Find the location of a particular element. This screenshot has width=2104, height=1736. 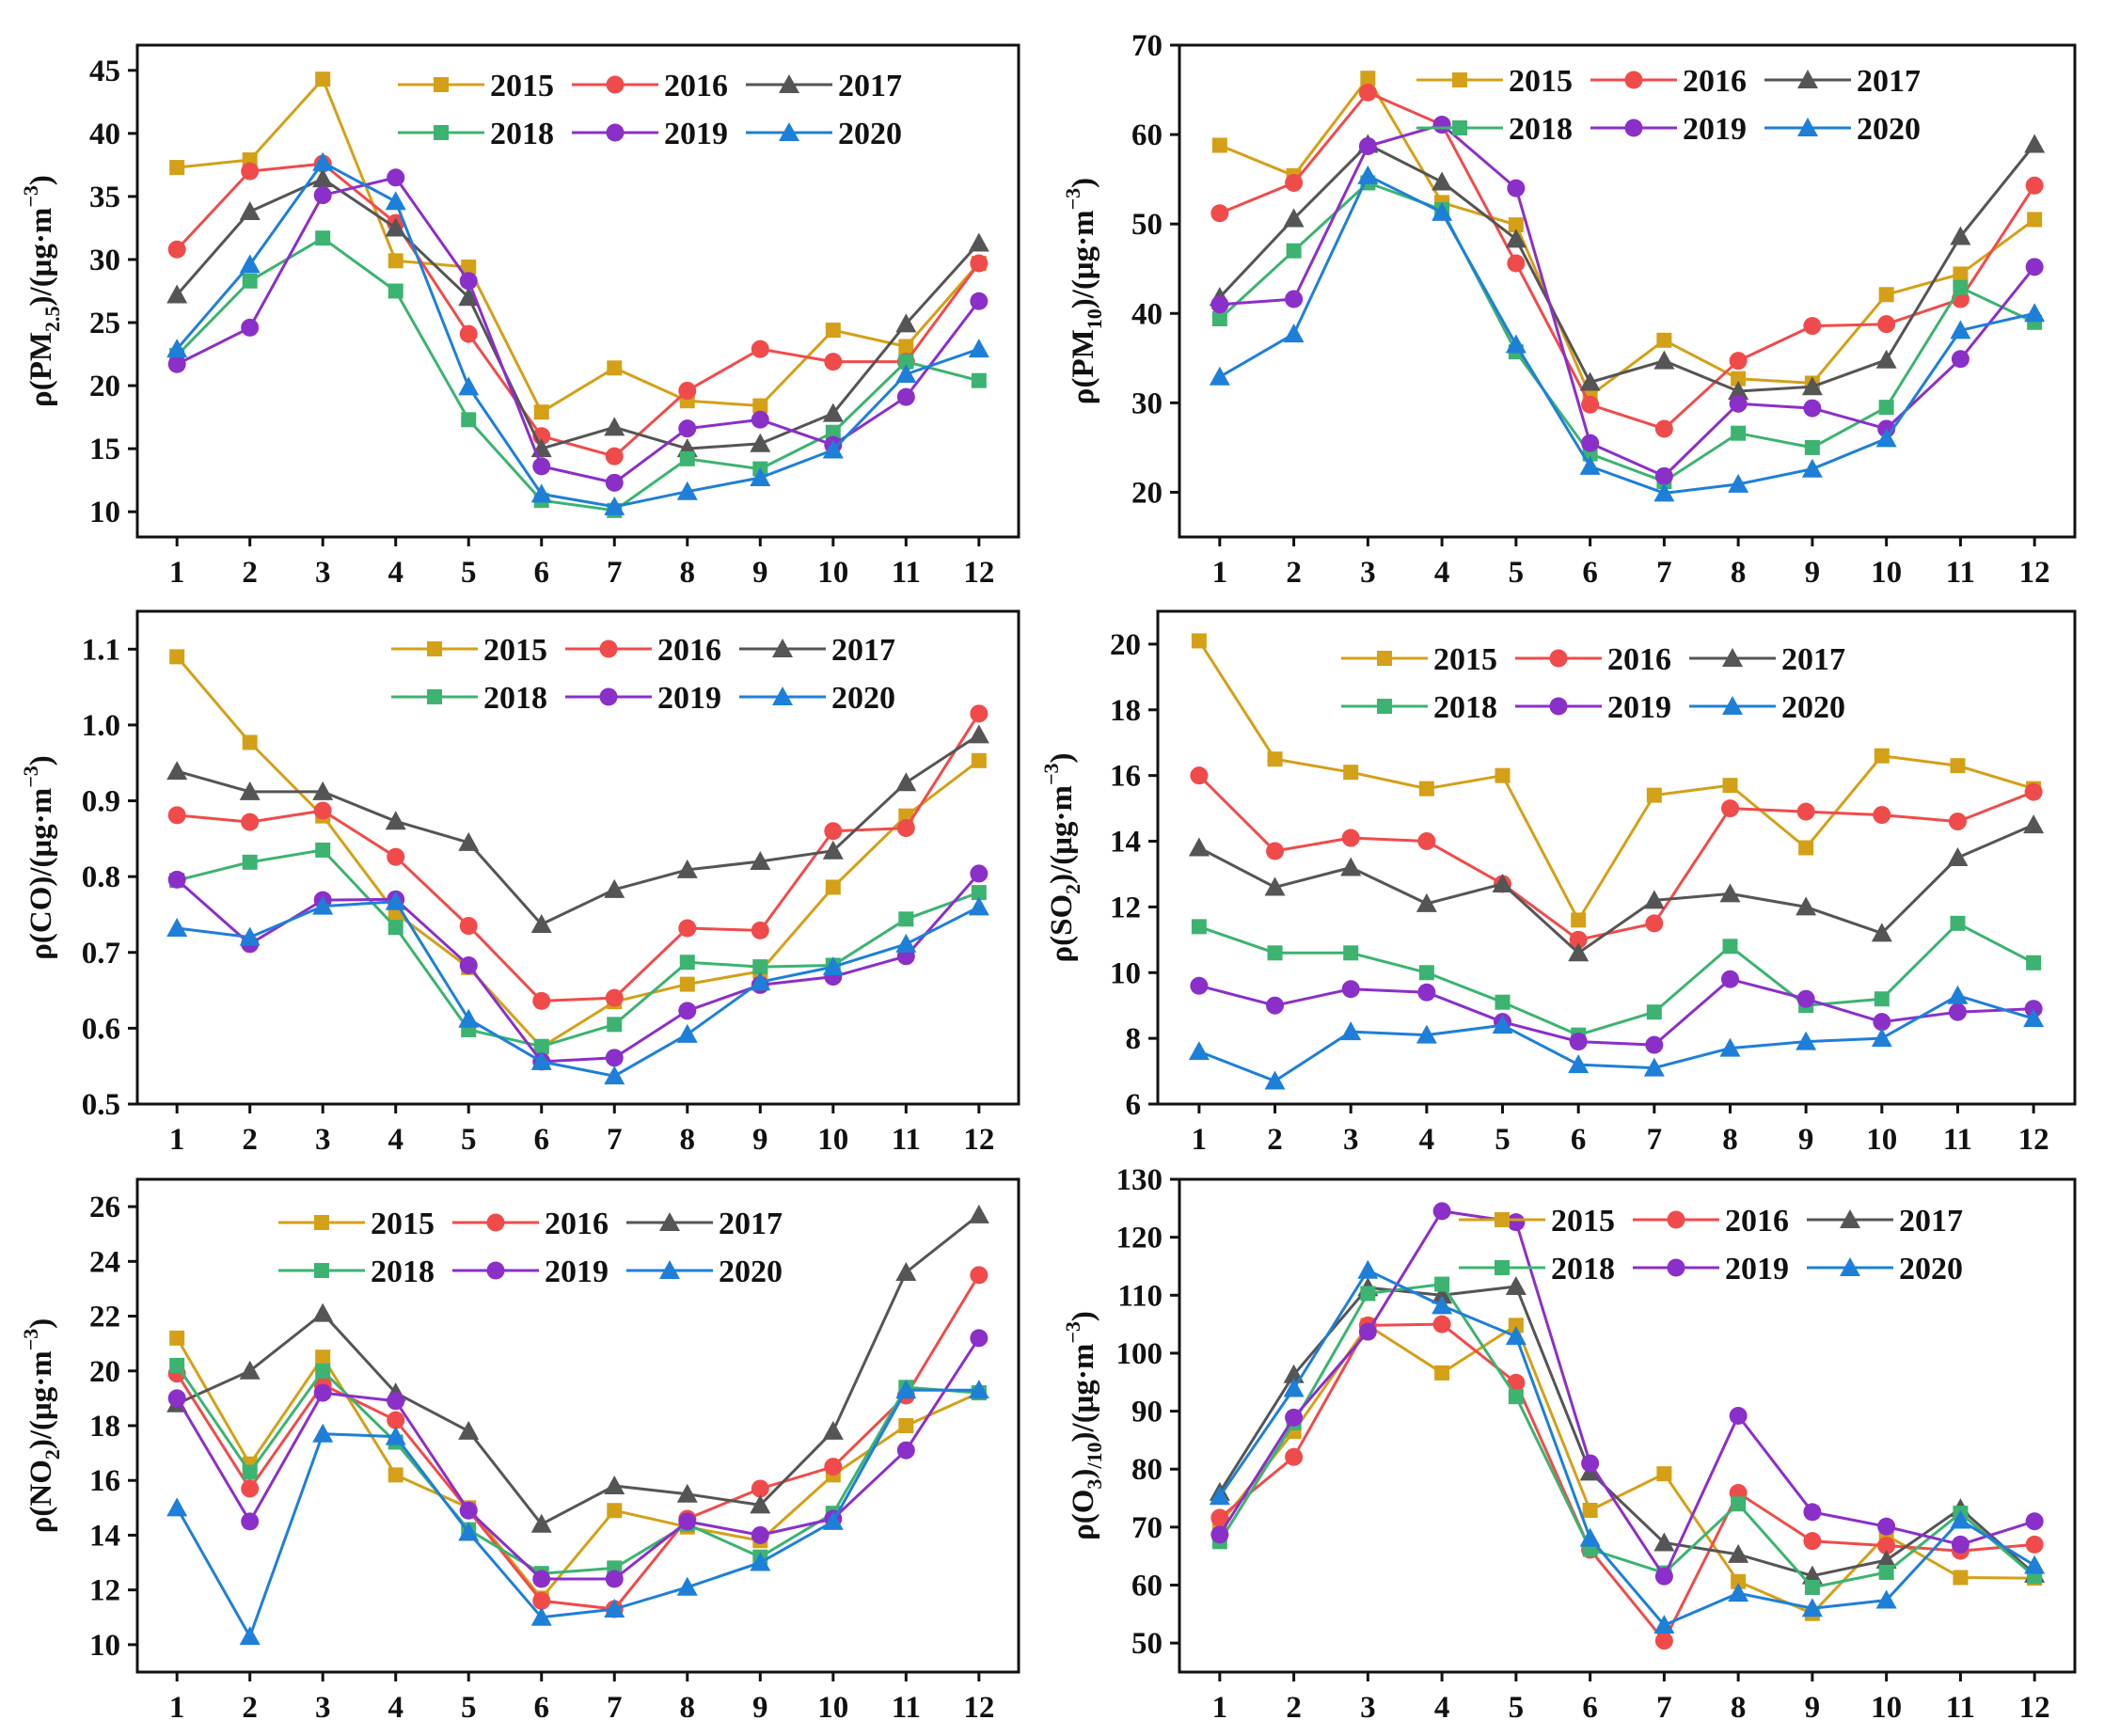

y-tick-label: 70 is located at coordinates (1147, 46).